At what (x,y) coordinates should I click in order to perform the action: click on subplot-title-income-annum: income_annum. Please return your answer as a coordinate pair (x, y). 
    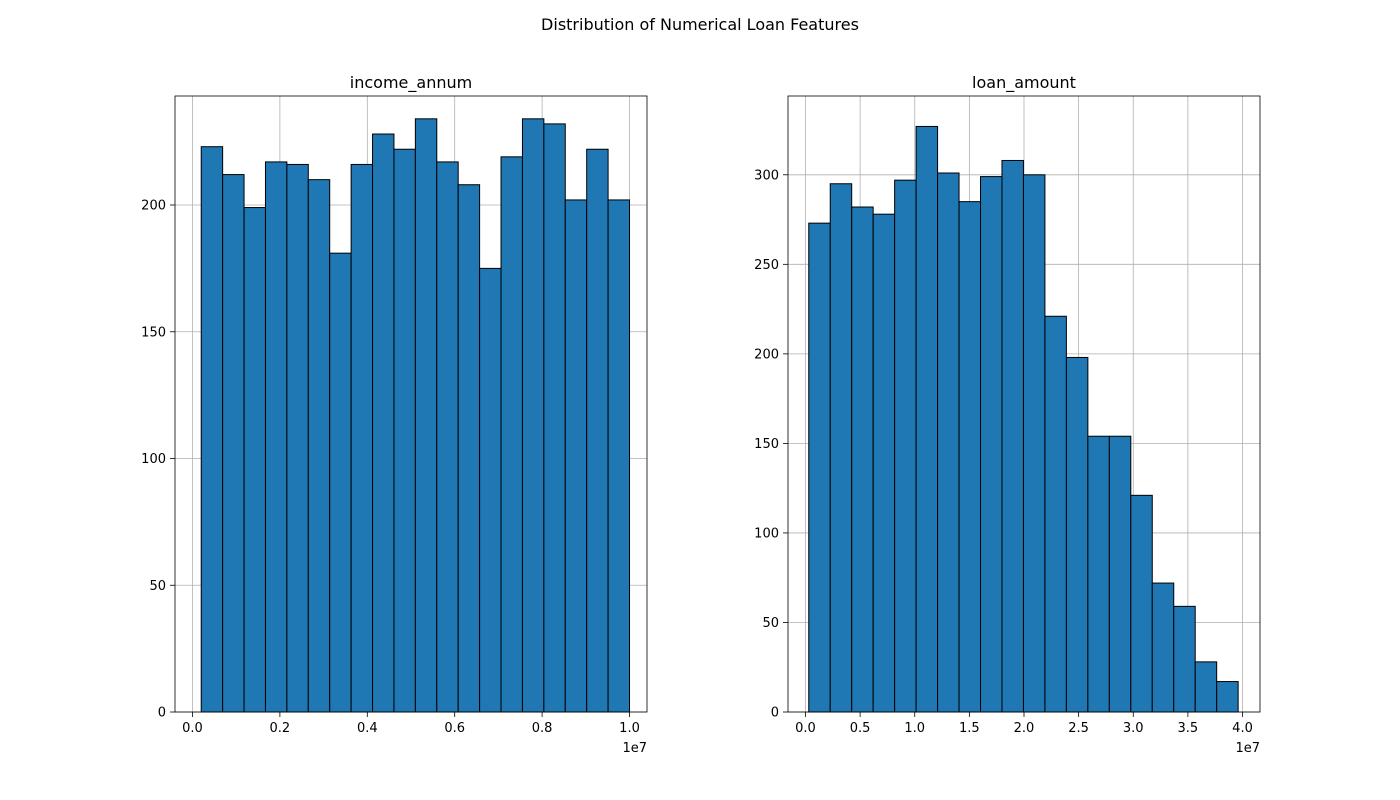
    Looking at the image, I should click on (411, 83).